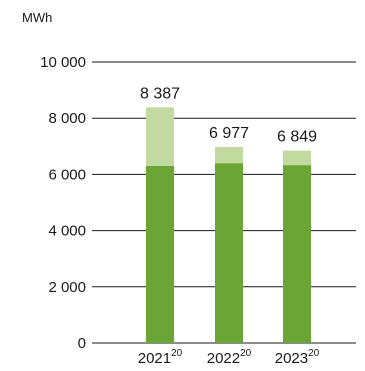 This screenshot has width=365, height=371. I want to click on y-tick-label-8000: 8 000, so click(67, 118).